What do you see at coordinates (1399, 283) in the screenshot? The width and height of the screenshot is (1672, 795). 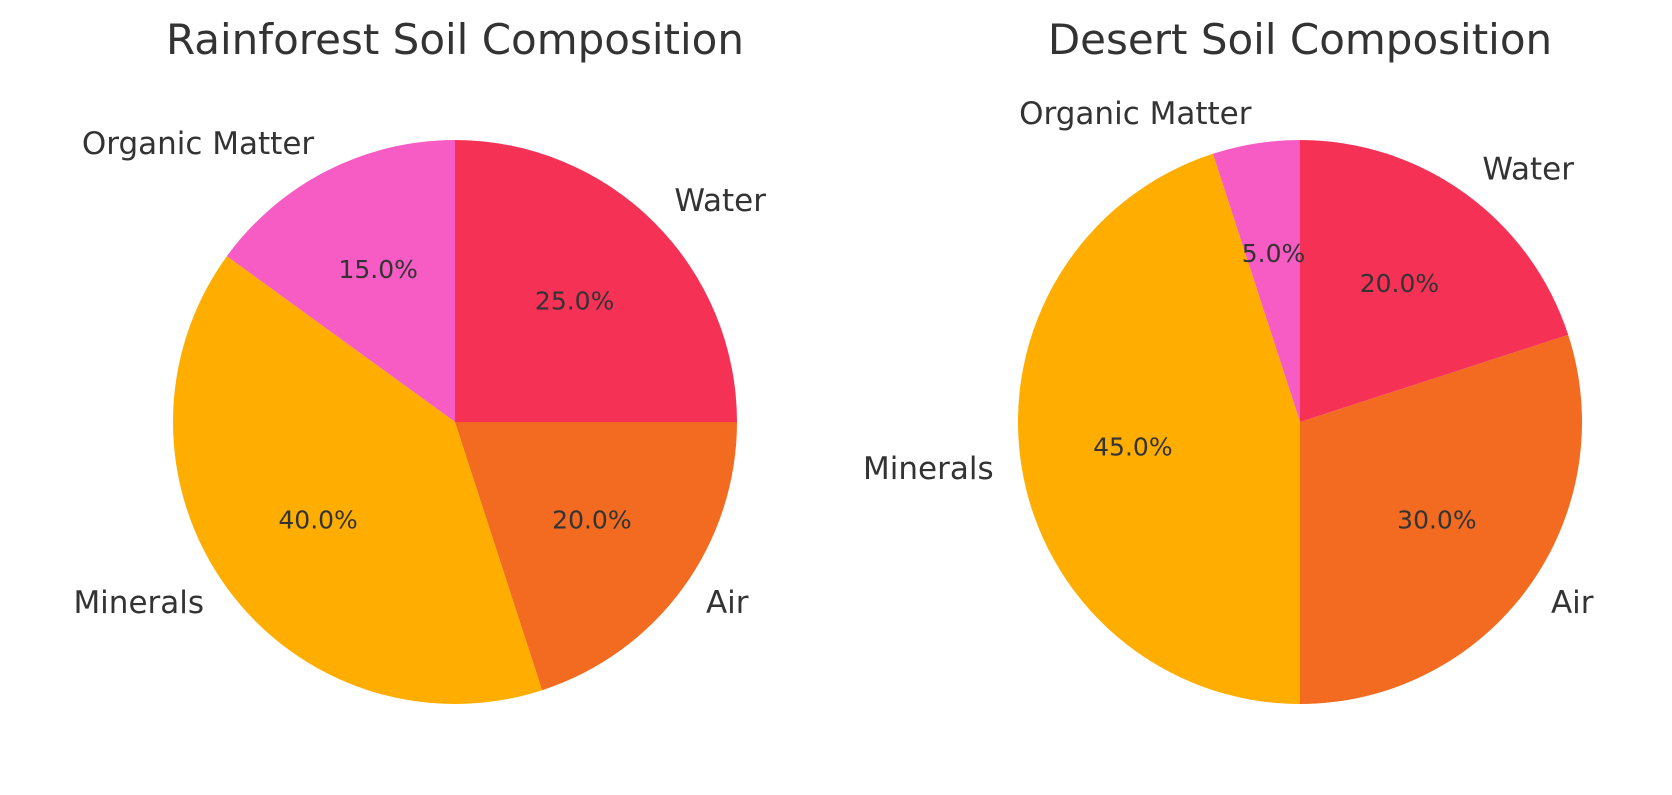 I see `desert-pct-water: 20.0%` at bounding box center [1399, 283].